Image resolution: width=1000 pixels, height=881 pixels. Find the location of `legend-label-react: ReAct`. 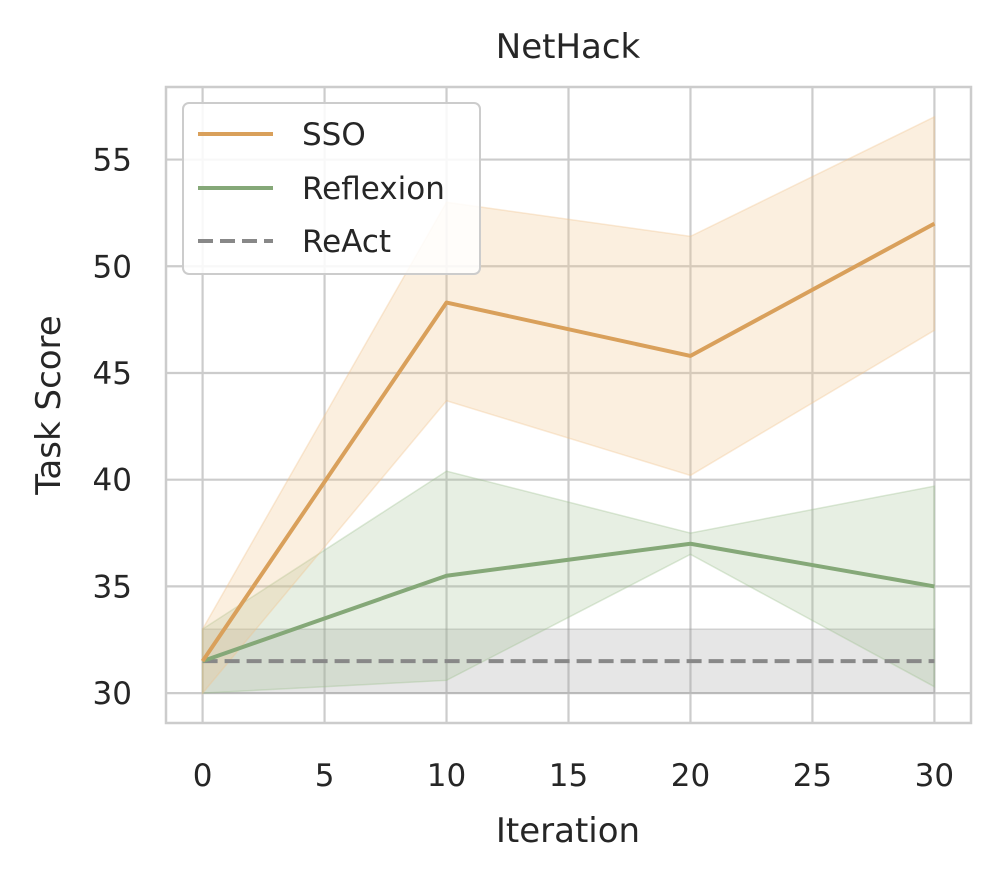

legend-label-react: ReAct is located at coordinates (346, 242).